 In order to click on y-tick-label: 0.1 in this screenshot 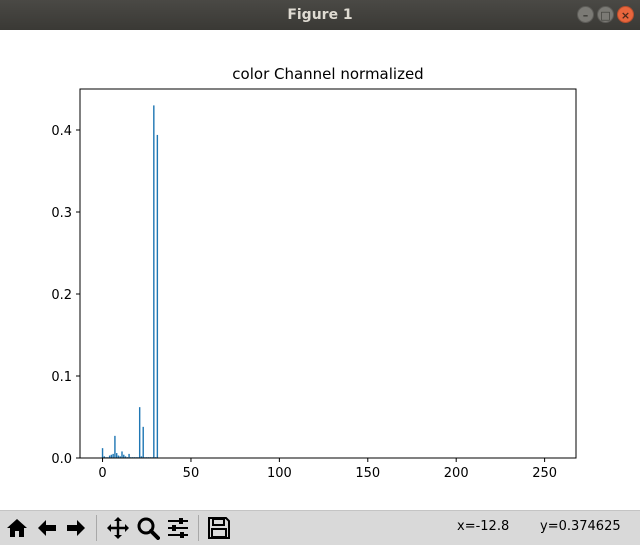, I will do `click(61, 377)`.